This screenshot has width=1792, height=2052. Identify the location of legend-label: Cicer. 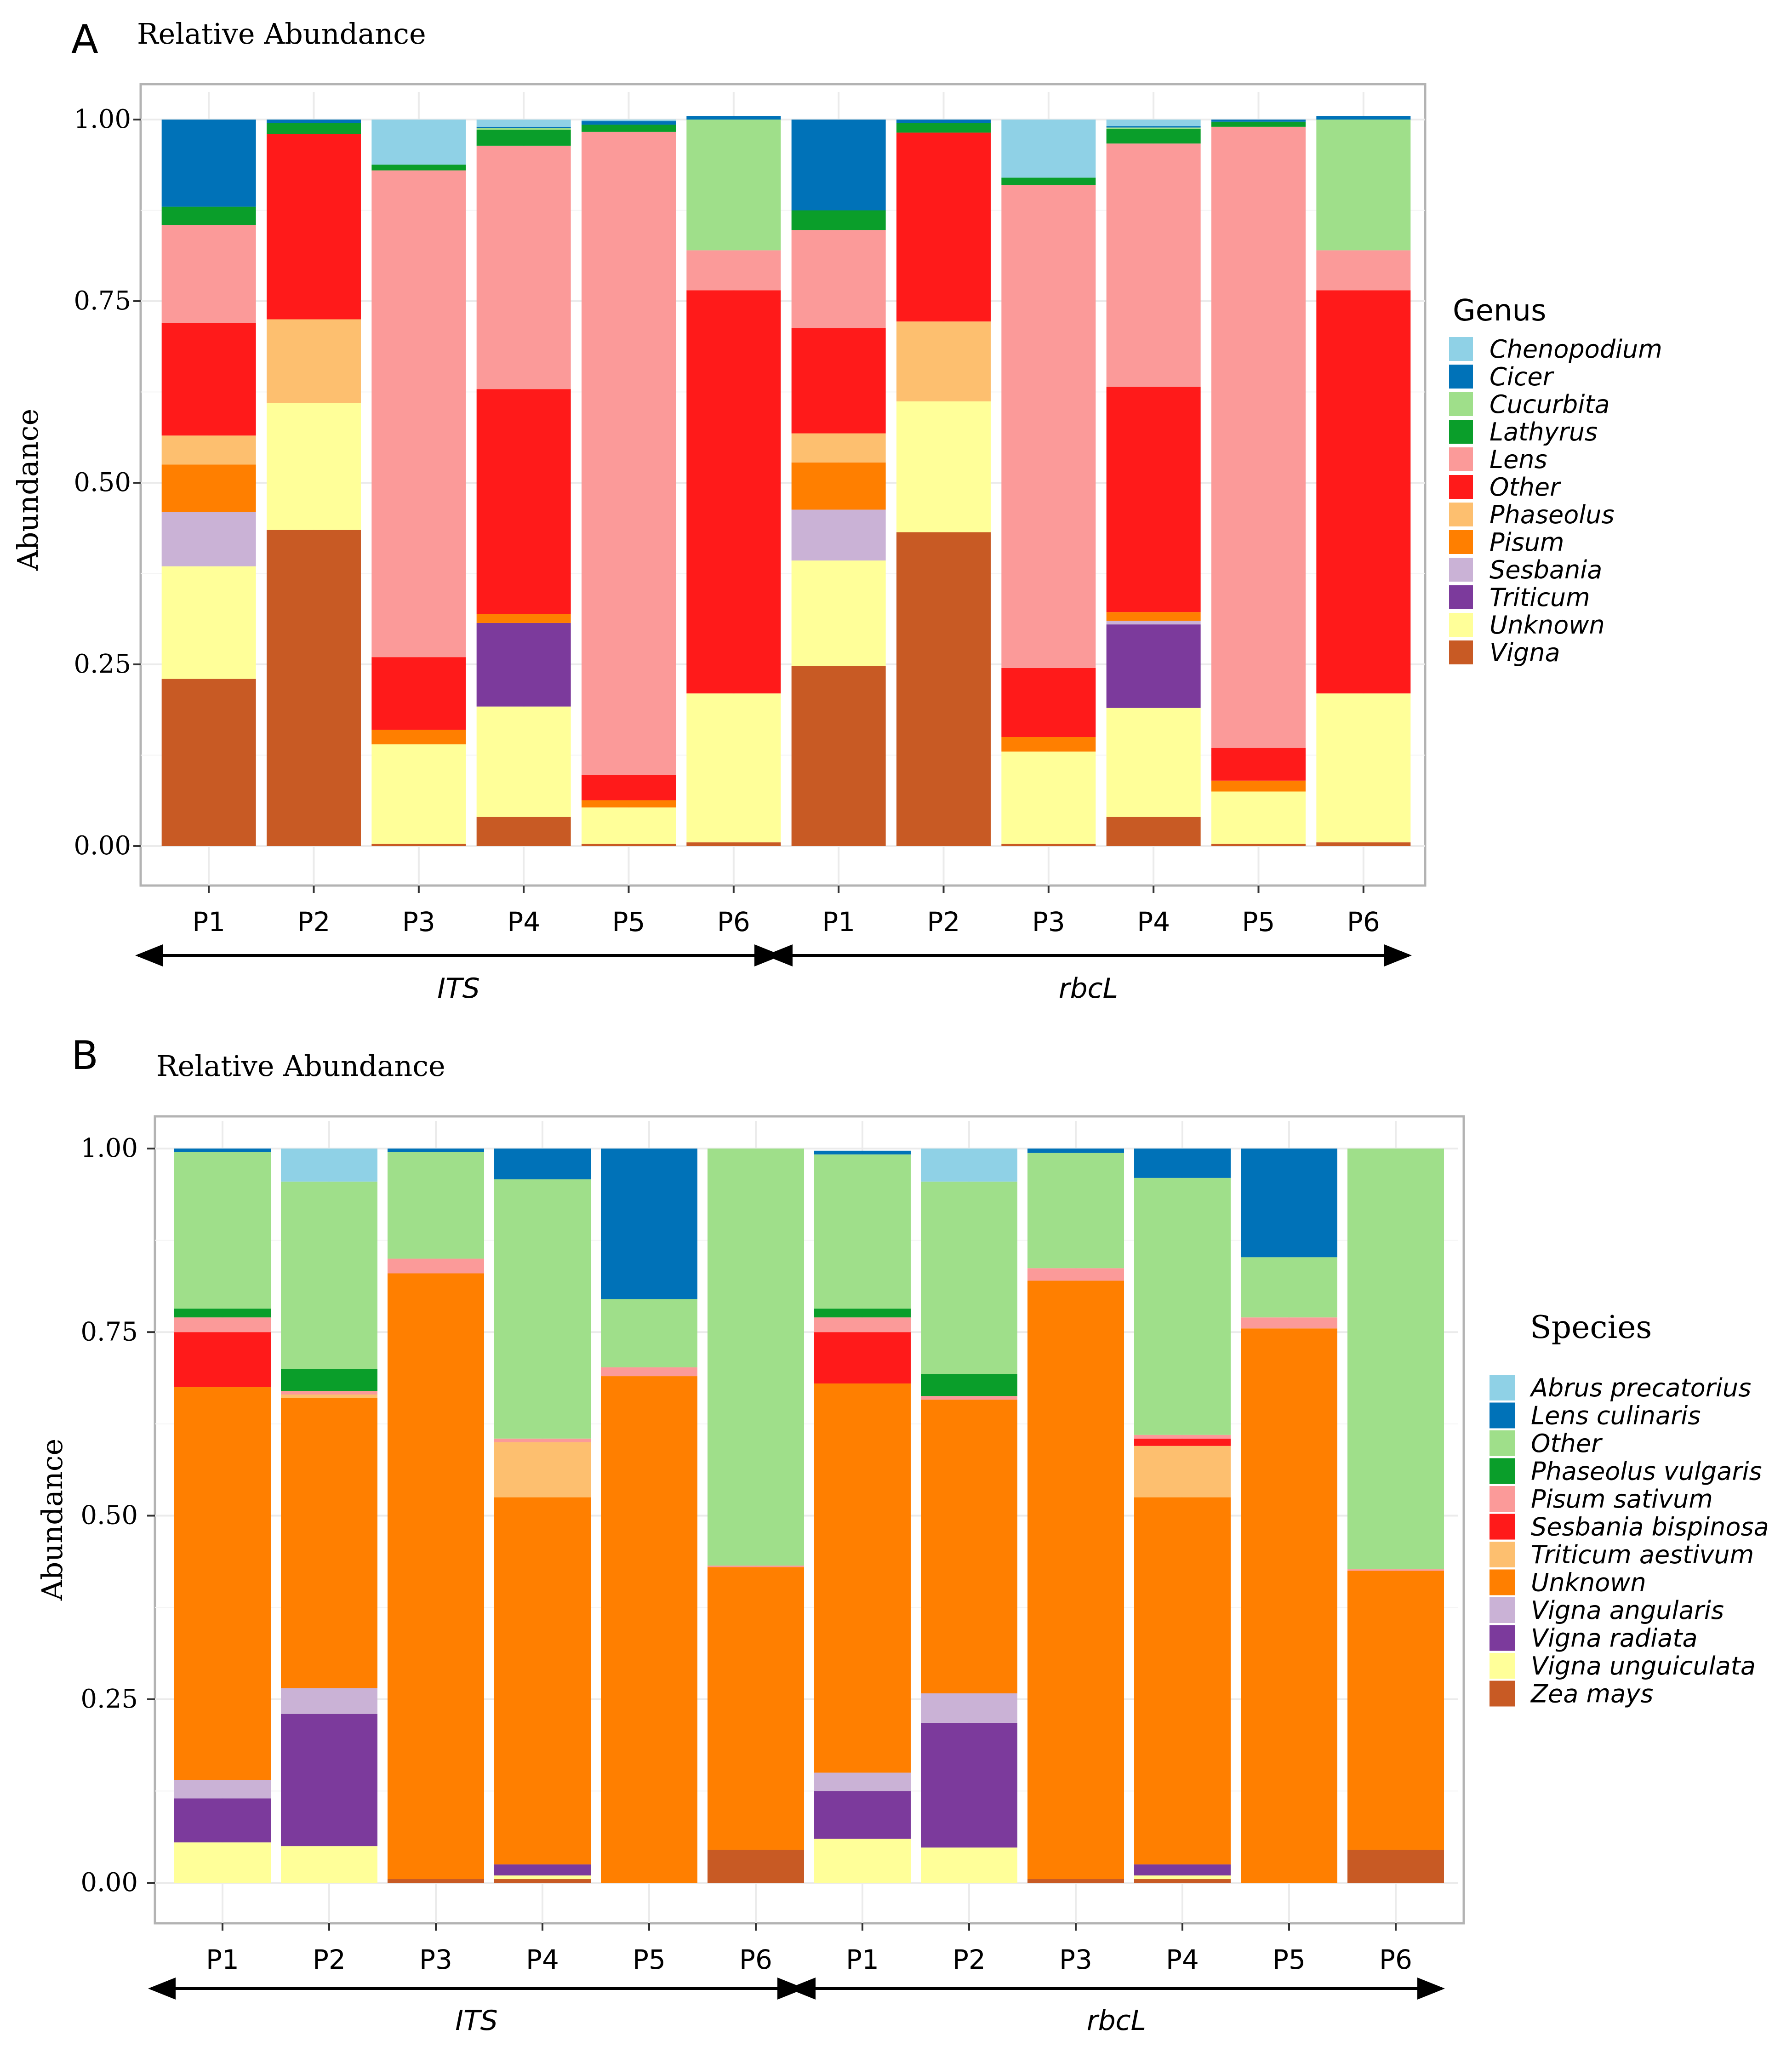
(1522, 377).